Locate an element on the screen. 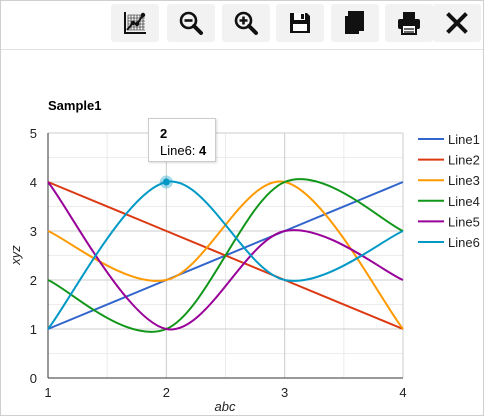 Image resolution: width=484 pixels, height=416 pixels. tooltip-highlight is located at coordinates (166, 182).